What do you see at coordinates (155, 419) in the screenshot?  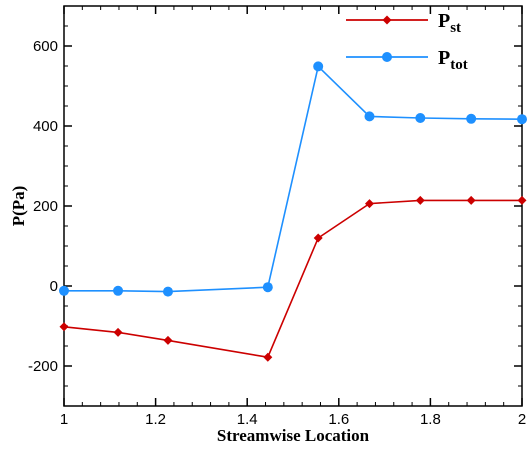 I see `x-tick-label: 1.2` at bounding box center [155, 419].